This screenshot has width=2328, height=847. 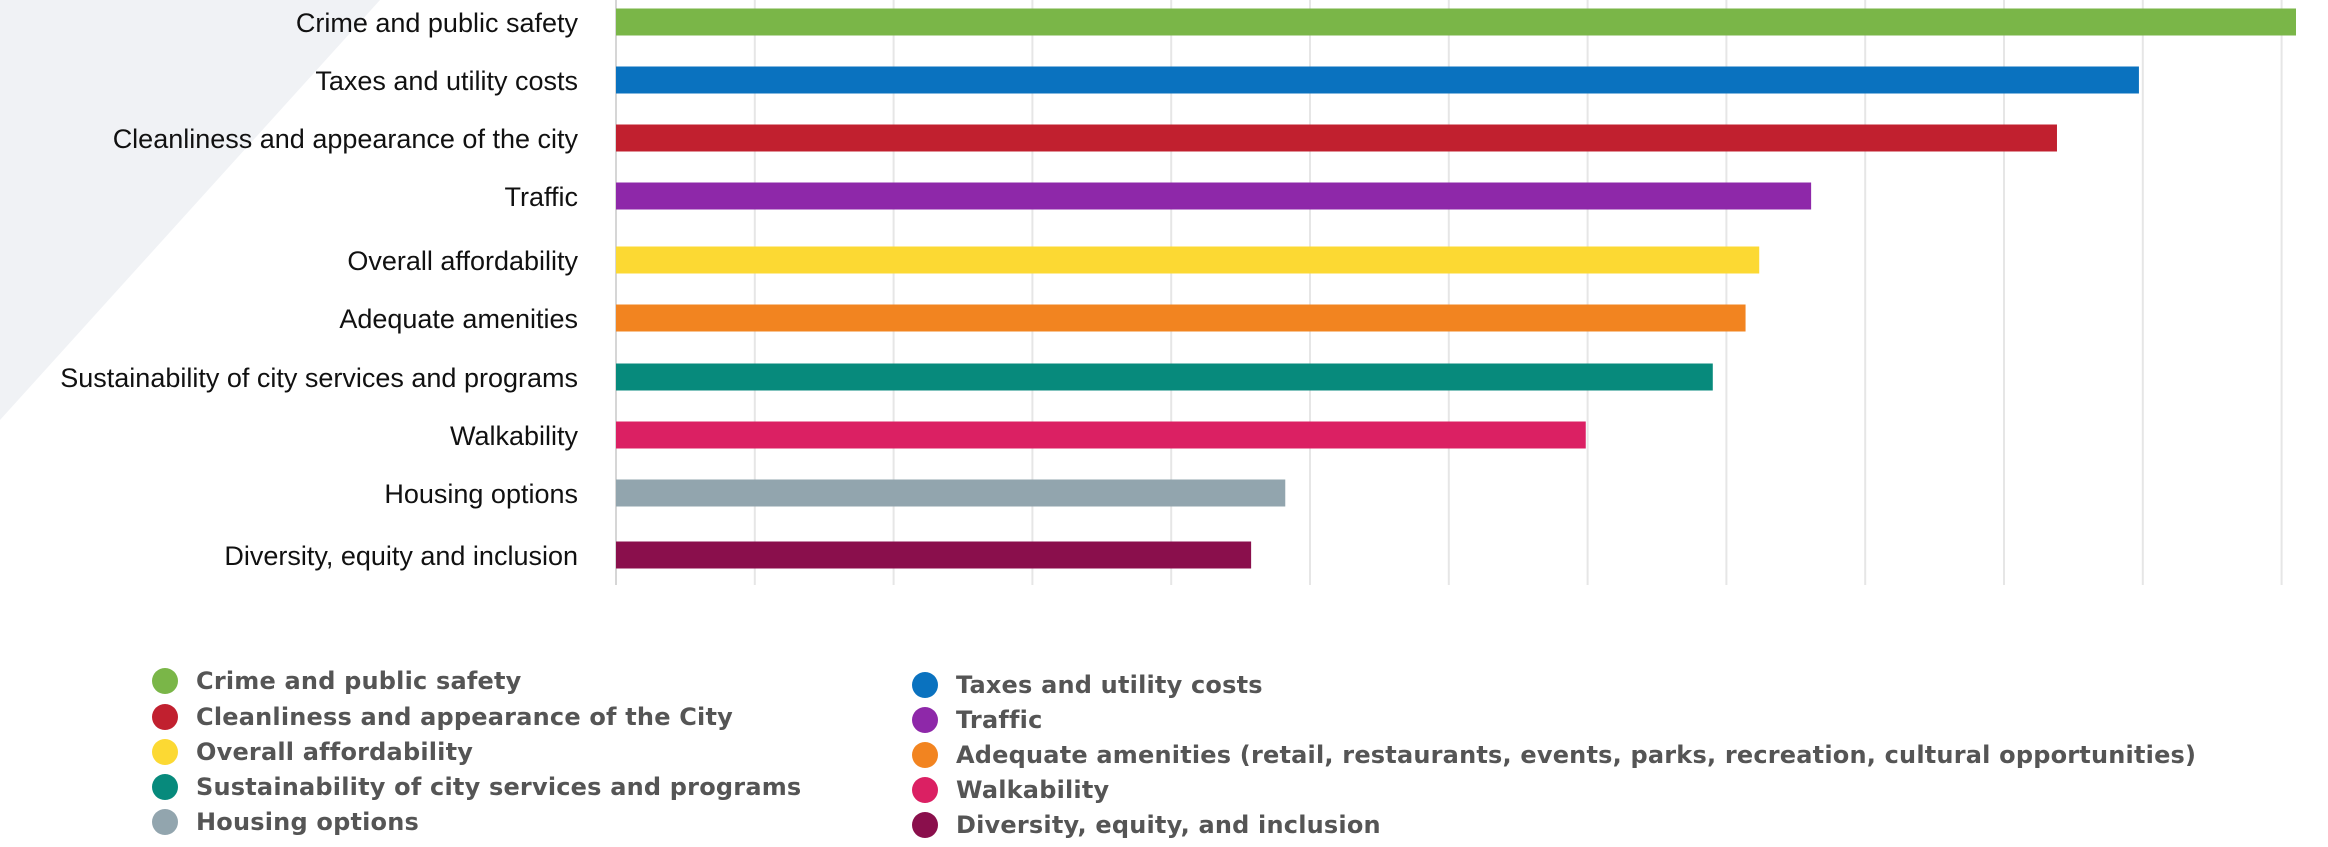 I want to click on category-label: Diversity, equity and inclusion, so click(x=401, y=556).